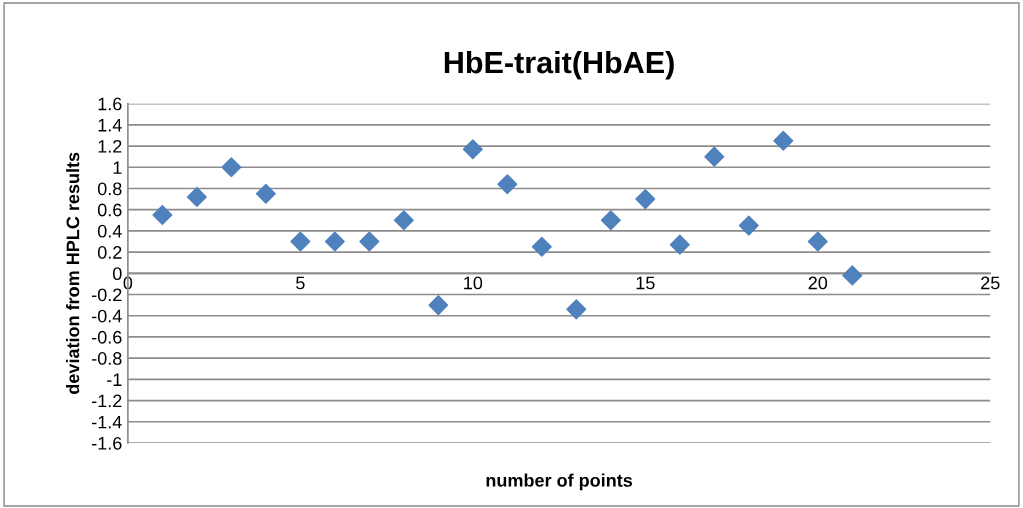 The image size is (1023, 508). What do you see at coordinates (109, 231) in the screenshot?
I see `y-tick-label: 0.4` at bounding box center [109, 231].